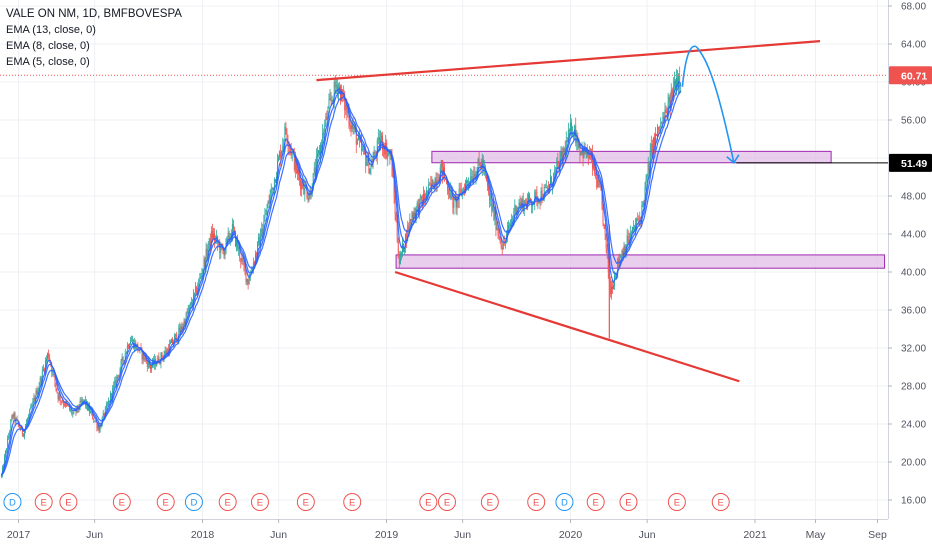 This screenshot has width=932, height=550. Describe the element at coordinates (568, 61) in the screenshot. I see `upper-trendline` at that location.